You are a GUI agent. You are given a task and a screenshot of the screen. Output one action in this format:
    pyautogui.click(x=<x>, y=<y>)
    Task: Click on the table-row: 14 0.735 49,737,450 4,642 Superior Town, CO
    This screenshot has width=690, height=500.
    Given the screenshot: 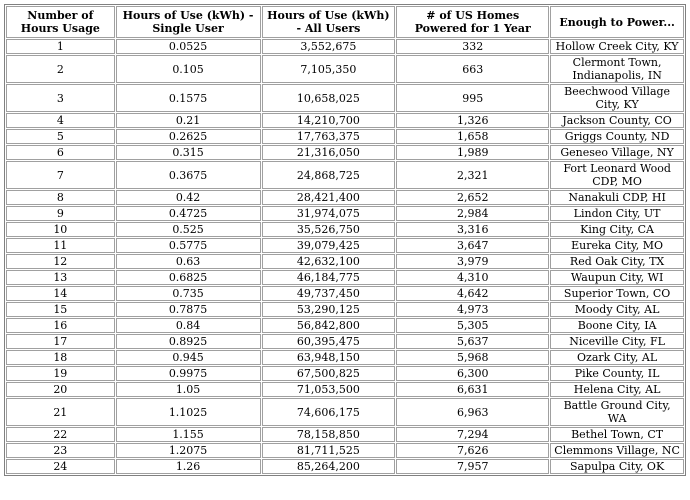 What is the action you would take?
    pyautogui.click(x=345, y=293)
    